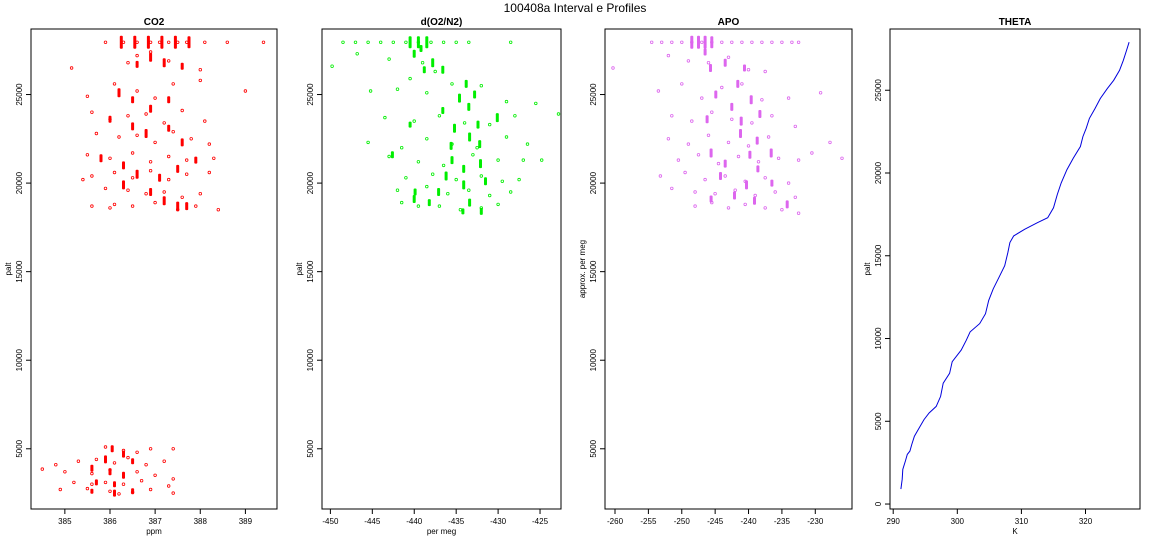 The width and height of the screenshot is (1150, 550). Describe the element at coordinates (749, 521) in the screenshot. I see `apo-x-tick-label: -240` at that location.